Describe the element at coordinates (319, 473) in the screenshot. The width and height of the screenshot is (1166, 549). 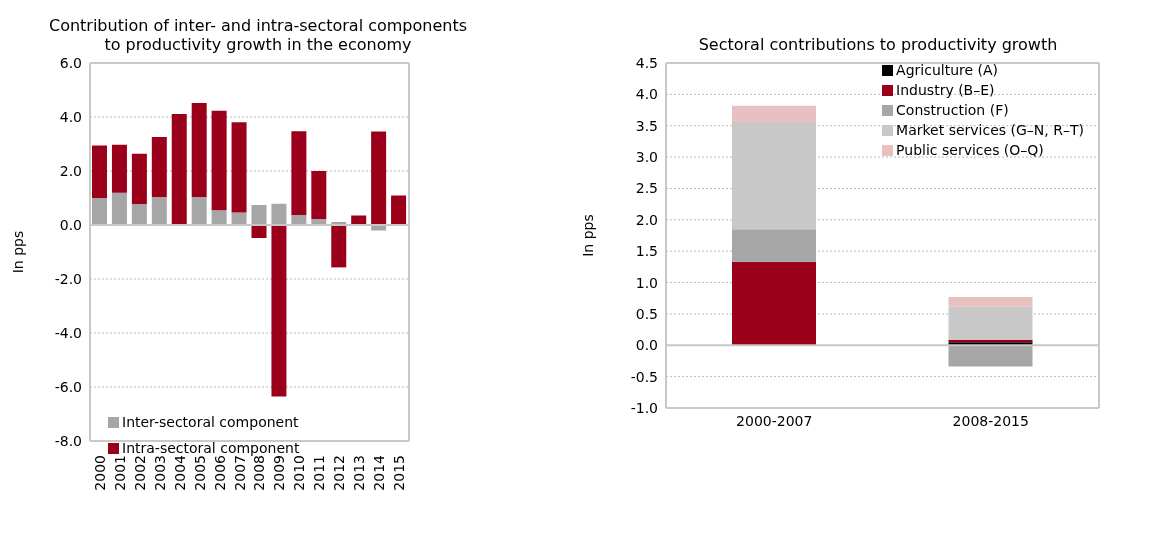
I see `x-tick-label: 2011` at that location.